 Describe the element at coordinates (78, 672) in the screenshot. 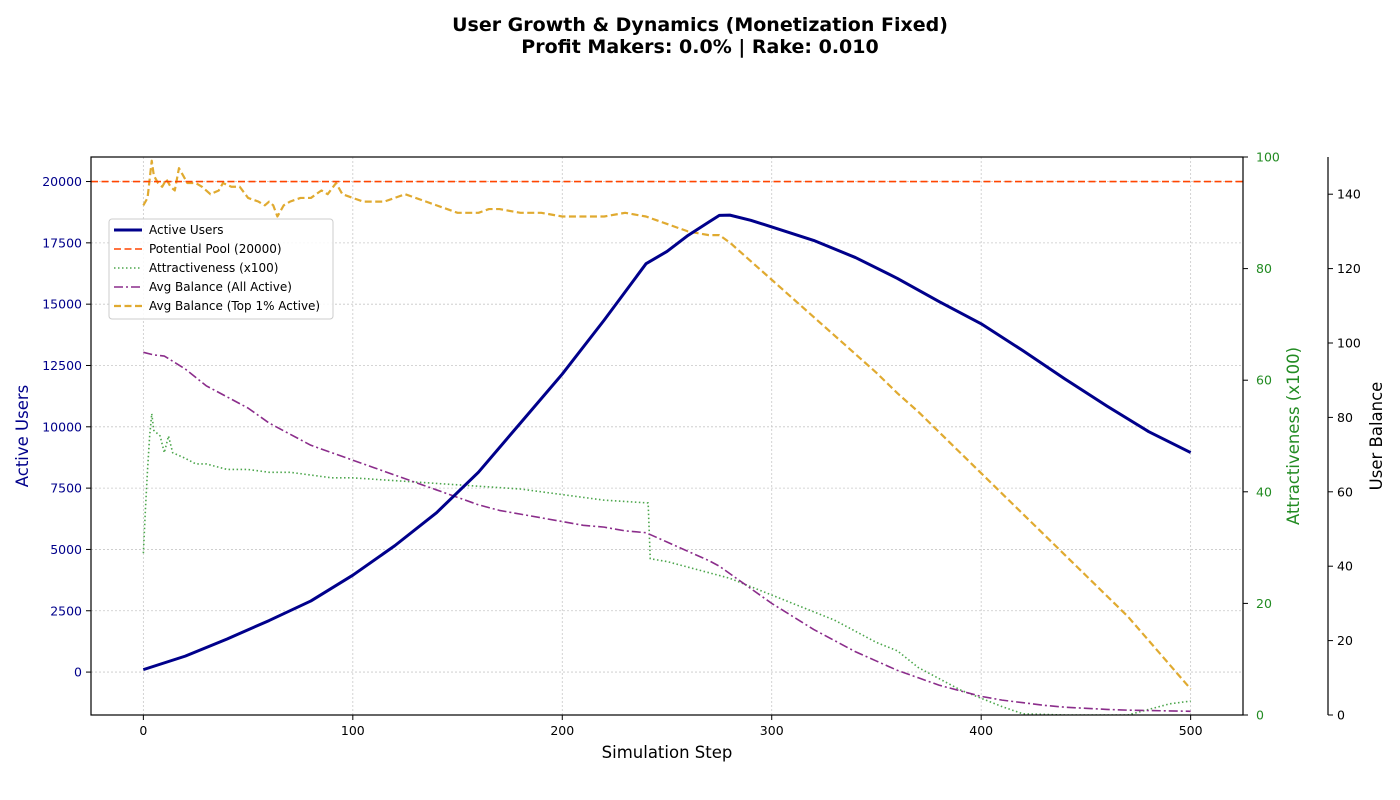

I see `left-tick-label: 0` at that location.